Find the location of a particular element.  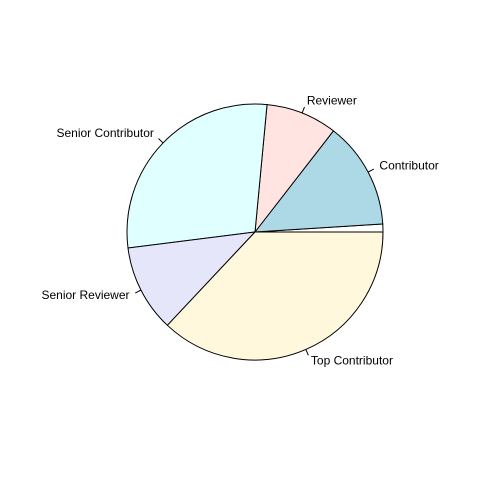

pie-label-top-contributor: Top Contributor is located at coordinates (352, 360).